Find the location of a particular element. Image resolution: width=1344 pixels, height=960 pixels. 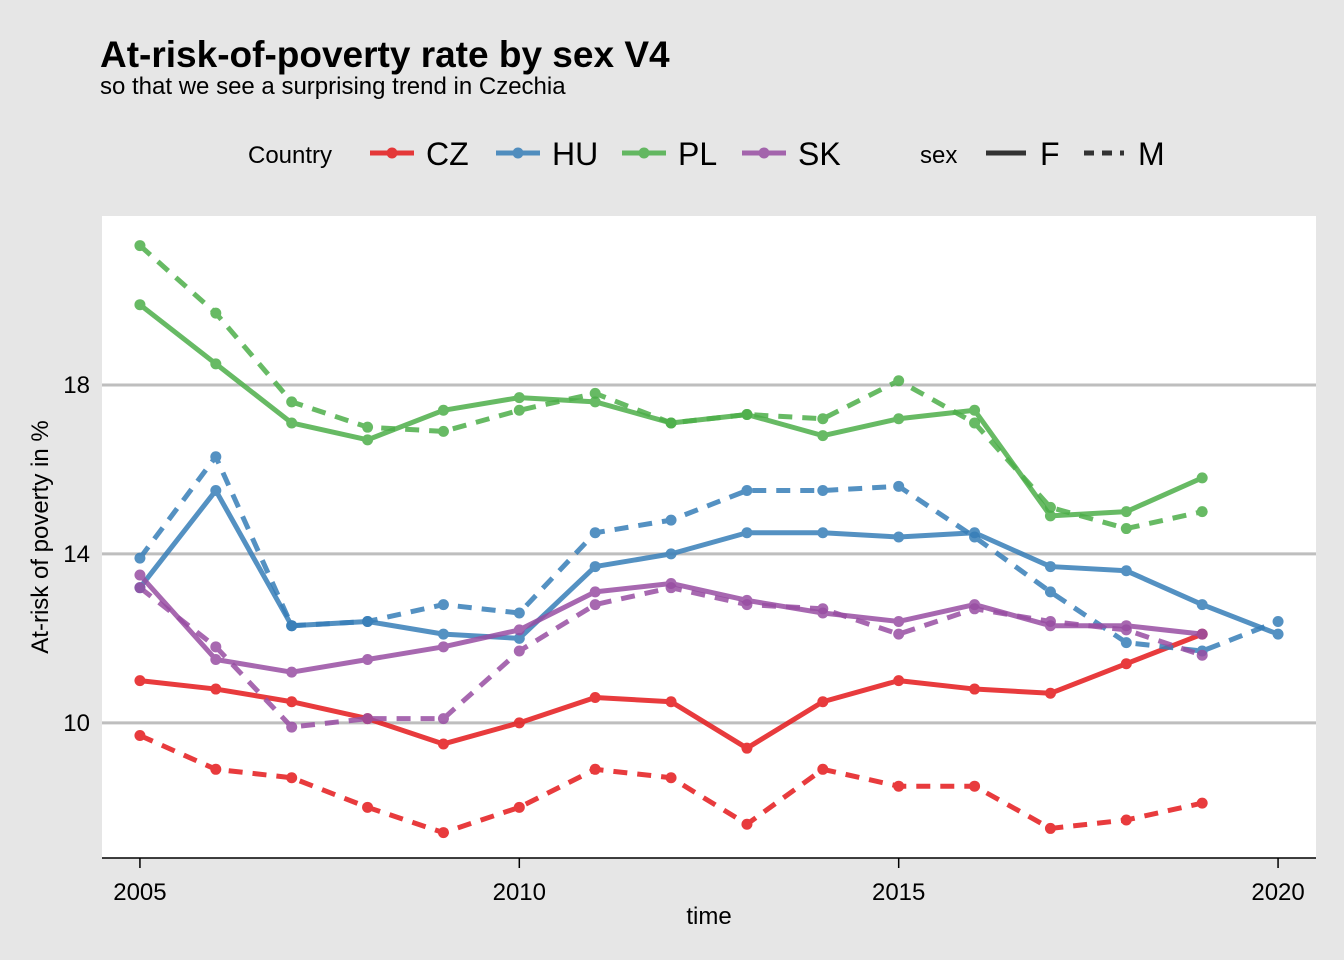

x-tick-label-2005: 2005 is located at coordinates (139, 892).